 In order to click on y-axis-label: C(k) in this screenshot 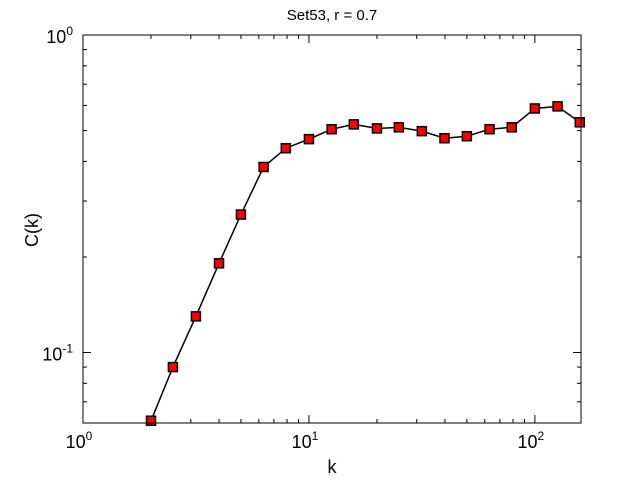, I will do `click(32, 230)`.